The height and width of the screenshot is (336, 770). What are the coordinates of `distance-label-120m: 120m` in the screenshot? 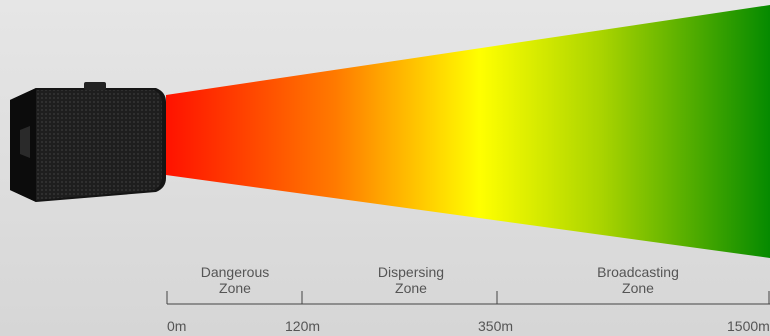 It's located at (303, 326).